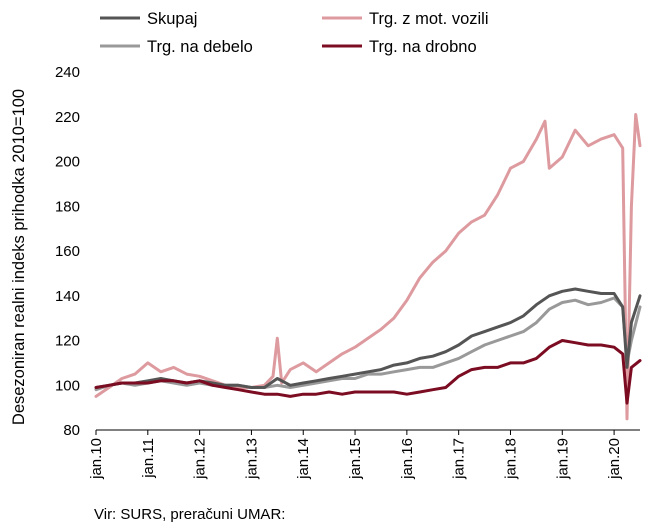  Describe the element at coordinates (148, 458) in the screenshot. I see `x-tick-label: jan.11` at that location.